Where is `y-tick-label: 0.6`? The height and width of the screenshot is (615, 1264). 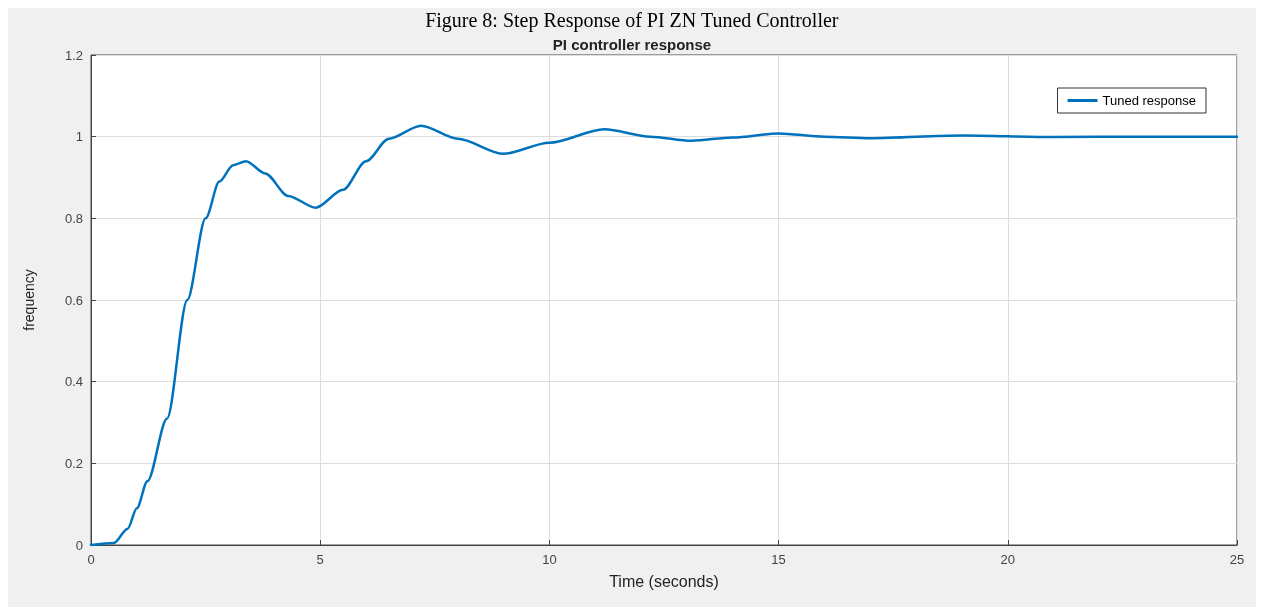 y-tick-label: 0.6 is located at coordinates (73, 300).